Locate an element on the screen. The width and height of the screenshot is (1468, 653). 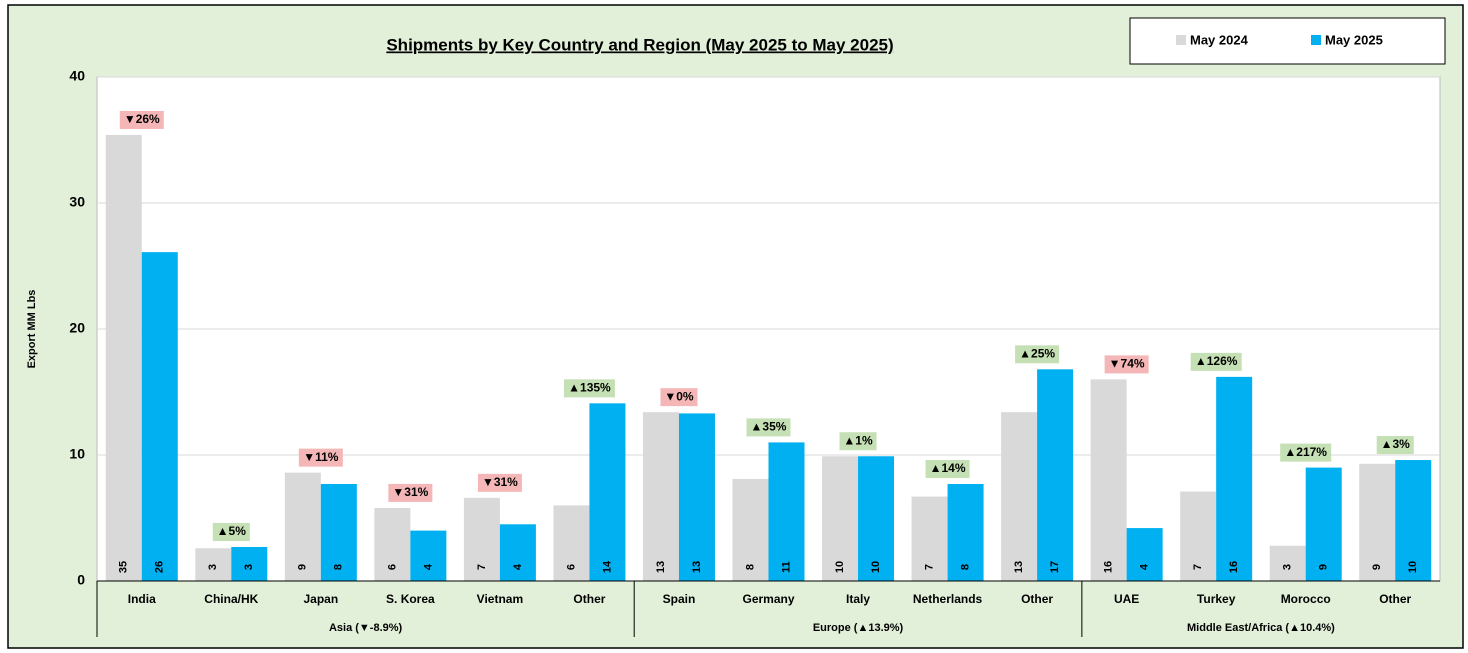
x-tick-label: Morocco is located at coordinates (1306, 599).